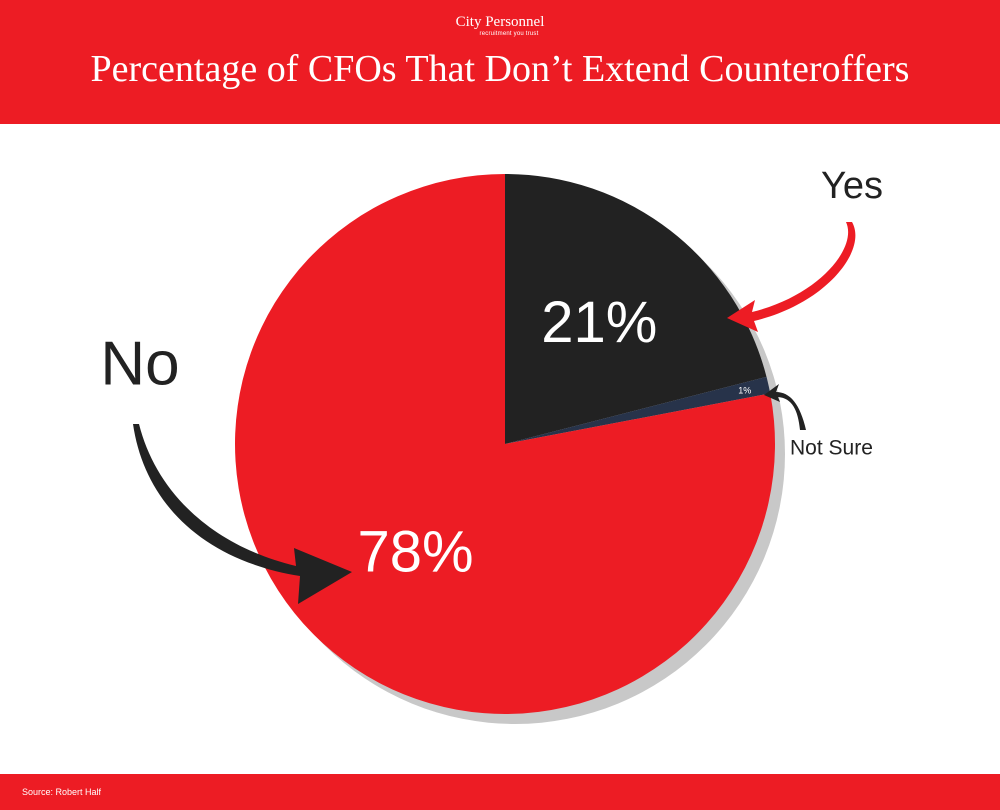 The height and width of the screenshot is (810, 1000). Describe the element at coordinates (242, 514) in the screenshot. I see `callout-arrow-no` at that location.